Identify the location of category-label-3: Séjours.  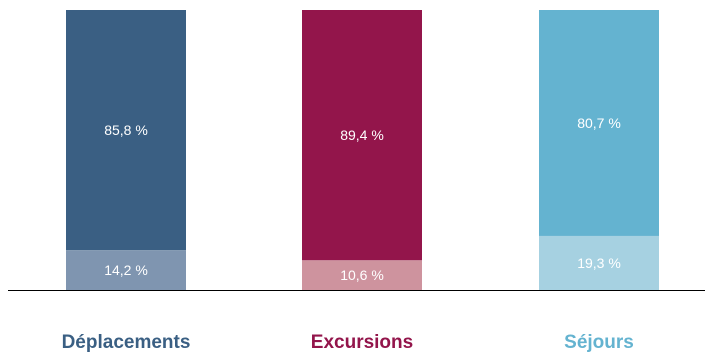
(599, 342).